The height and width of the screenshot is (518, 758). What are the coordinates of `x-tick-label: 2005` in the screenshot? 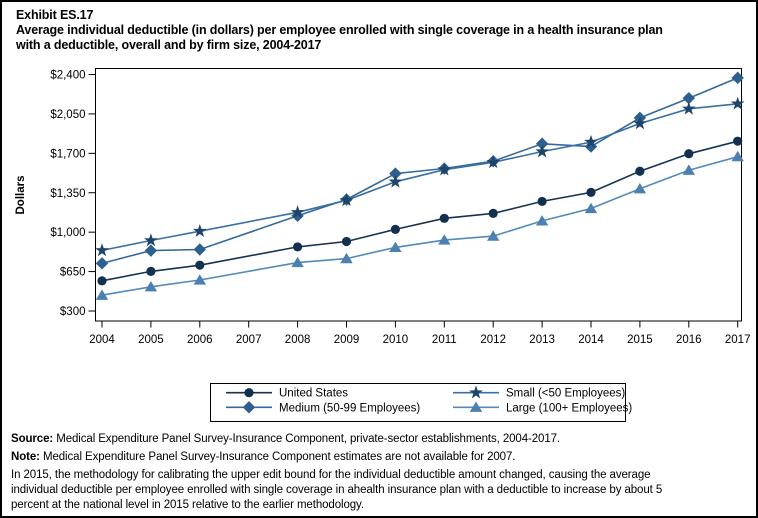 It's located at (151, 340).